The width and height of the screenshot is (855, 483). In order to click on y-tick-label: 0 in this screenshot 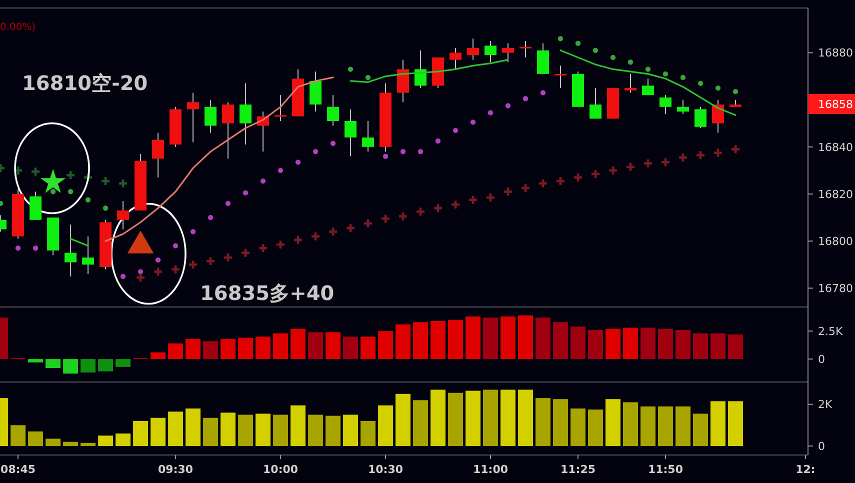, I will do `click(821, 446)`.